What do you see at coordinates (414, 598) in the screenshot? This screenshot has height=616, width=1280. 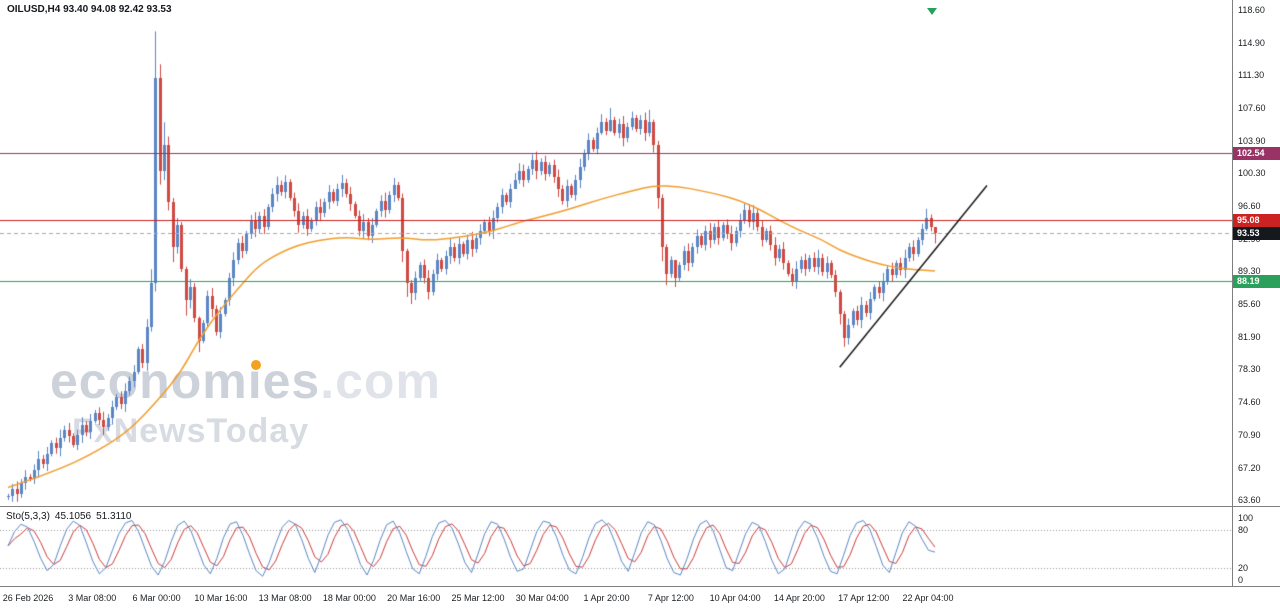 I see `time-axis-label: 20 Mar 16:00` at bounding box center [414, 598].